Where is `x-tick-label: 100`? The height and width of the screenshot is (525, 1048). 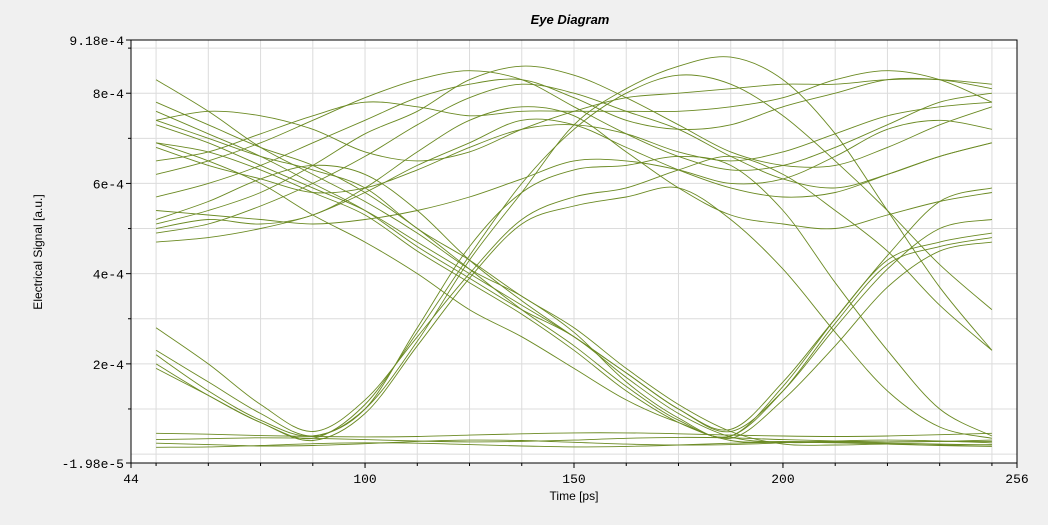
x-tick-label: 100 is located at coordinates (364, 479).